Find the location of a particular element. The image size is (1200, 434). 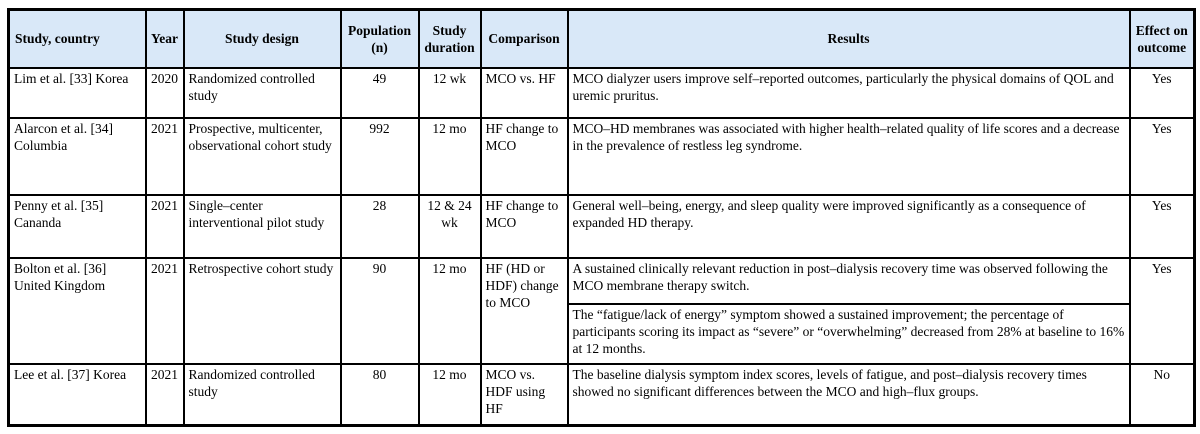

cell-population: 992 is located at coordinates (379, 156).